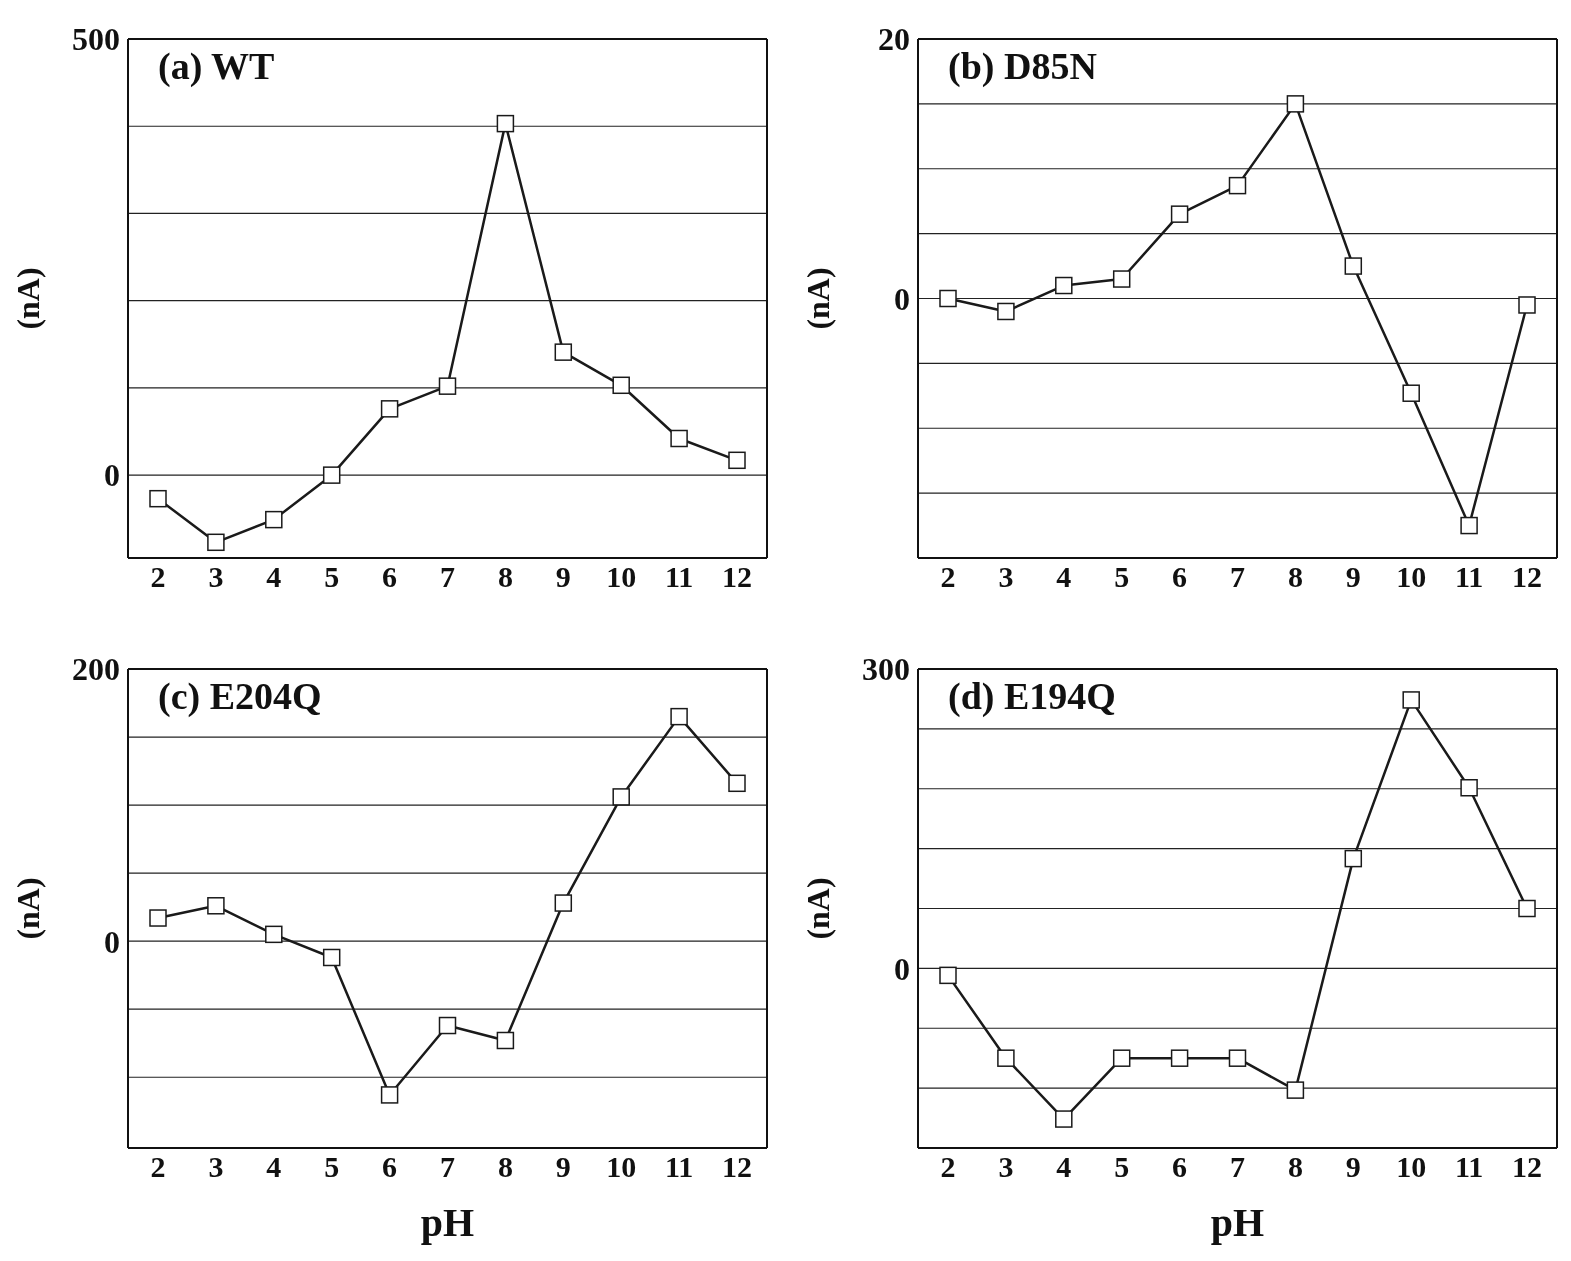 The image size is (1571, 1261). Describe the element at coordinates (96, 39) in the screenshot. I see `y-tick-label: 500` at that location.